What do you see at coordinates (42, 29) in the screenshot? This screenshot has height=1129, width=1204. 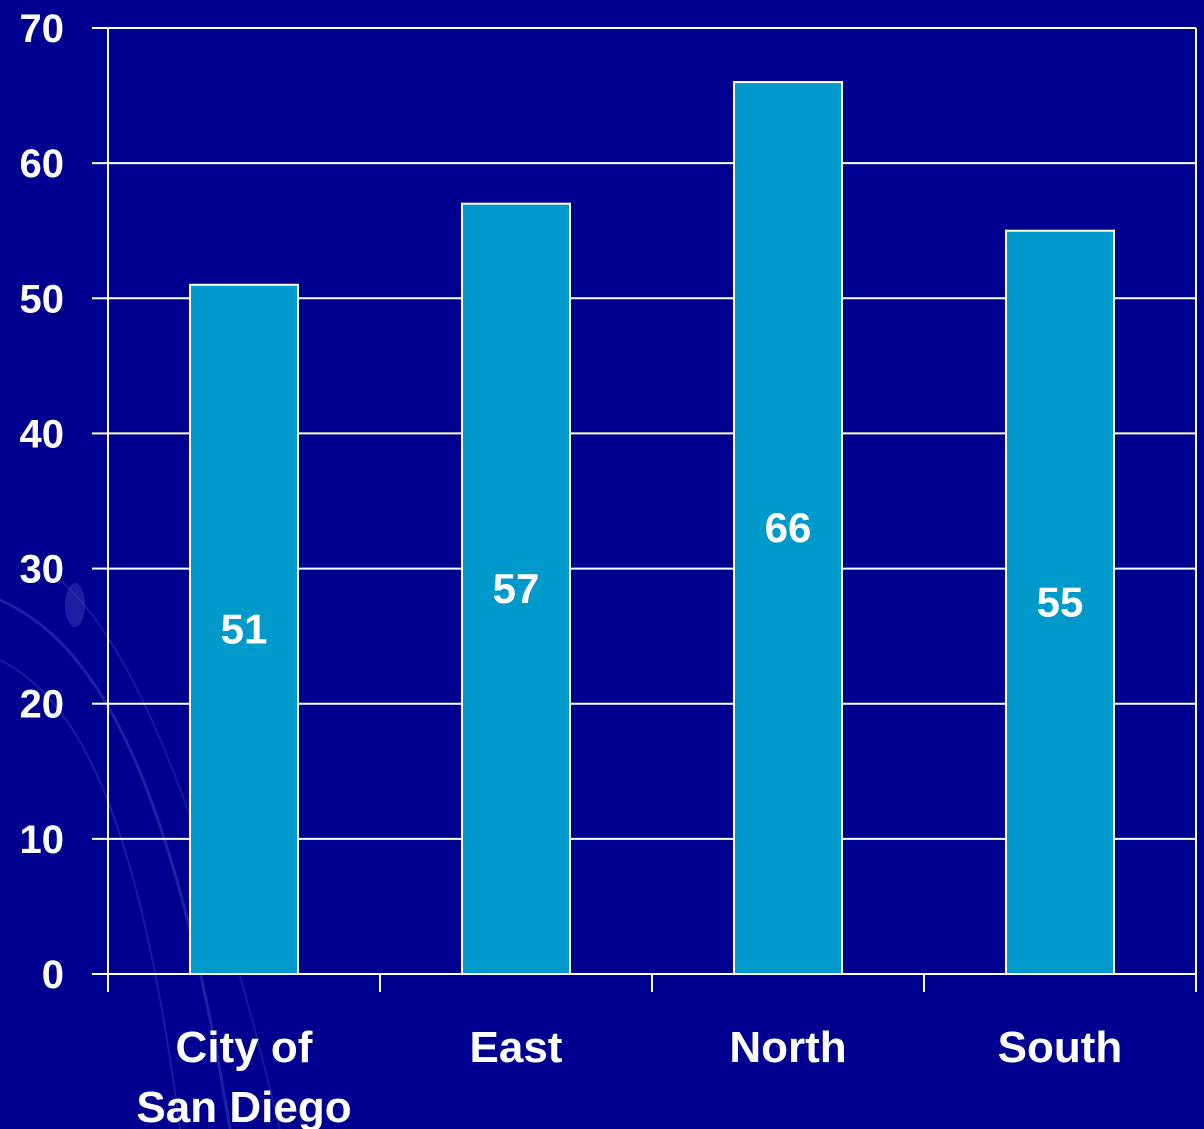 I see `y-tick-label-70: 70` at bounding box center [42, 29].